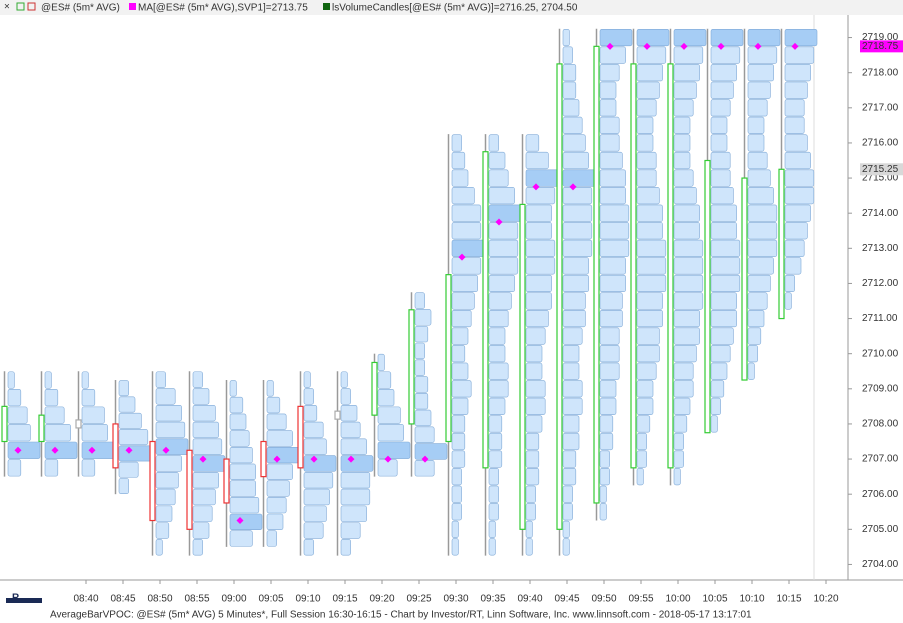 This screenshot has width=903, height=623. I want to click on close-icon: ×, so click(7, 7).